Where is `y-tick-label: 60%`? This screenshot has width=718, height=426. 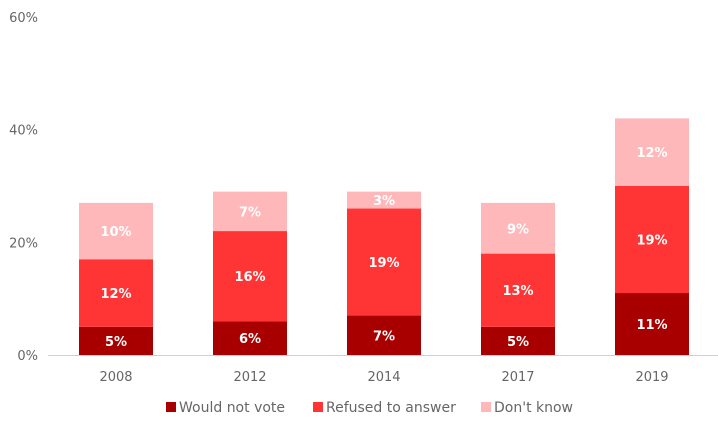 y-tick-label: 60% is located at coordinates (23, 18).